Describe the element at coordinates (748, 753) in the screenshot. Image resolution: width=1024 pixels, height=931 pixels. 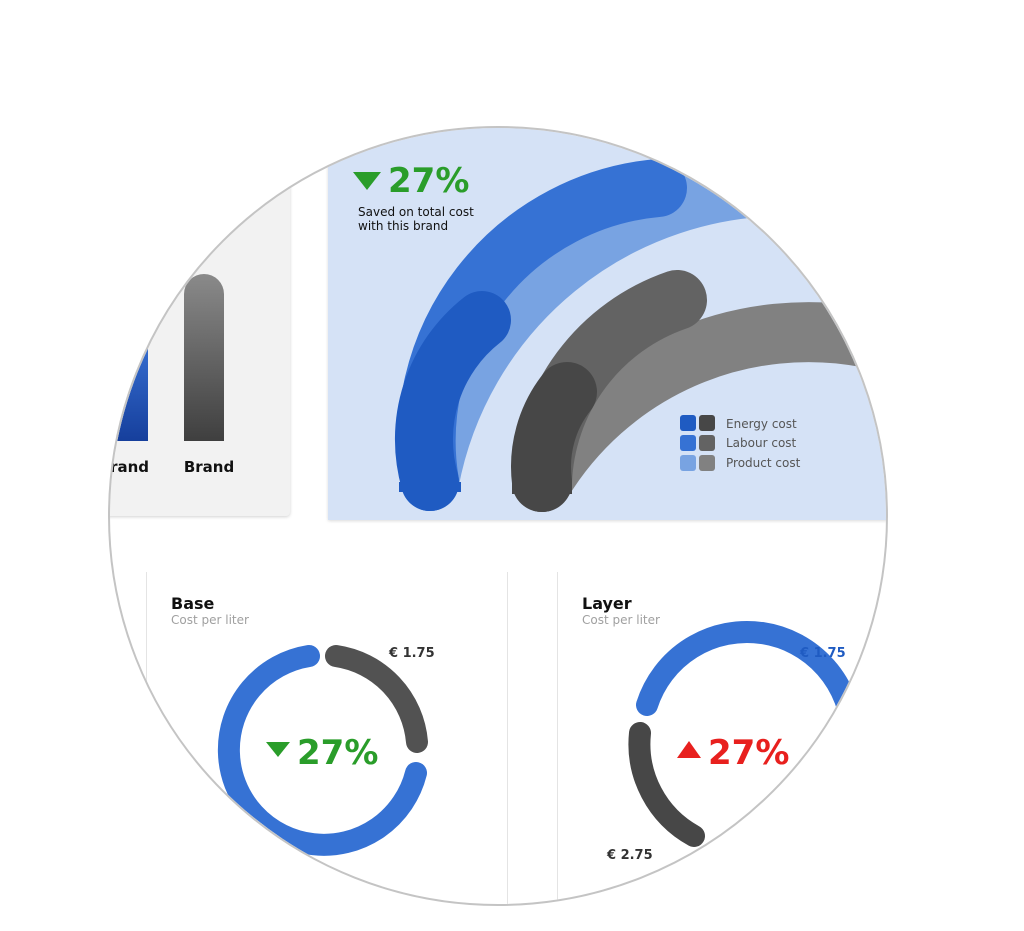
I see `layer-percent: 27%` at that location.